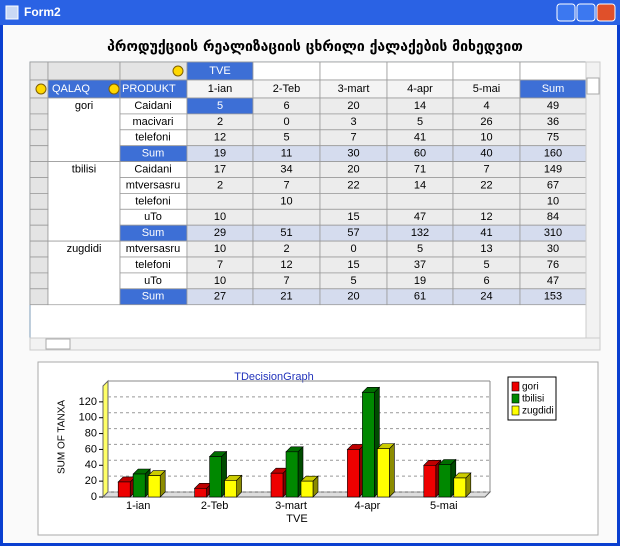  Describe the element at coordinates (586, 12) in the screenshot. I see `maximize-button` at that location.